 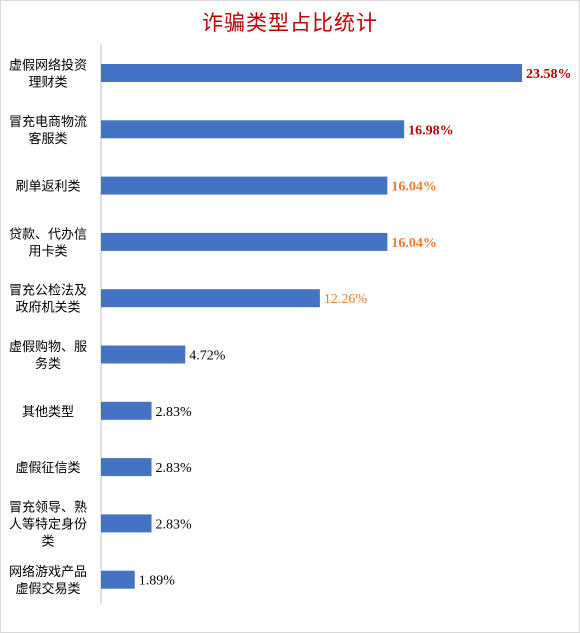 I want to click on category-label: 冒充领导、熟人等特定身份类, so click(x=48, y=524).